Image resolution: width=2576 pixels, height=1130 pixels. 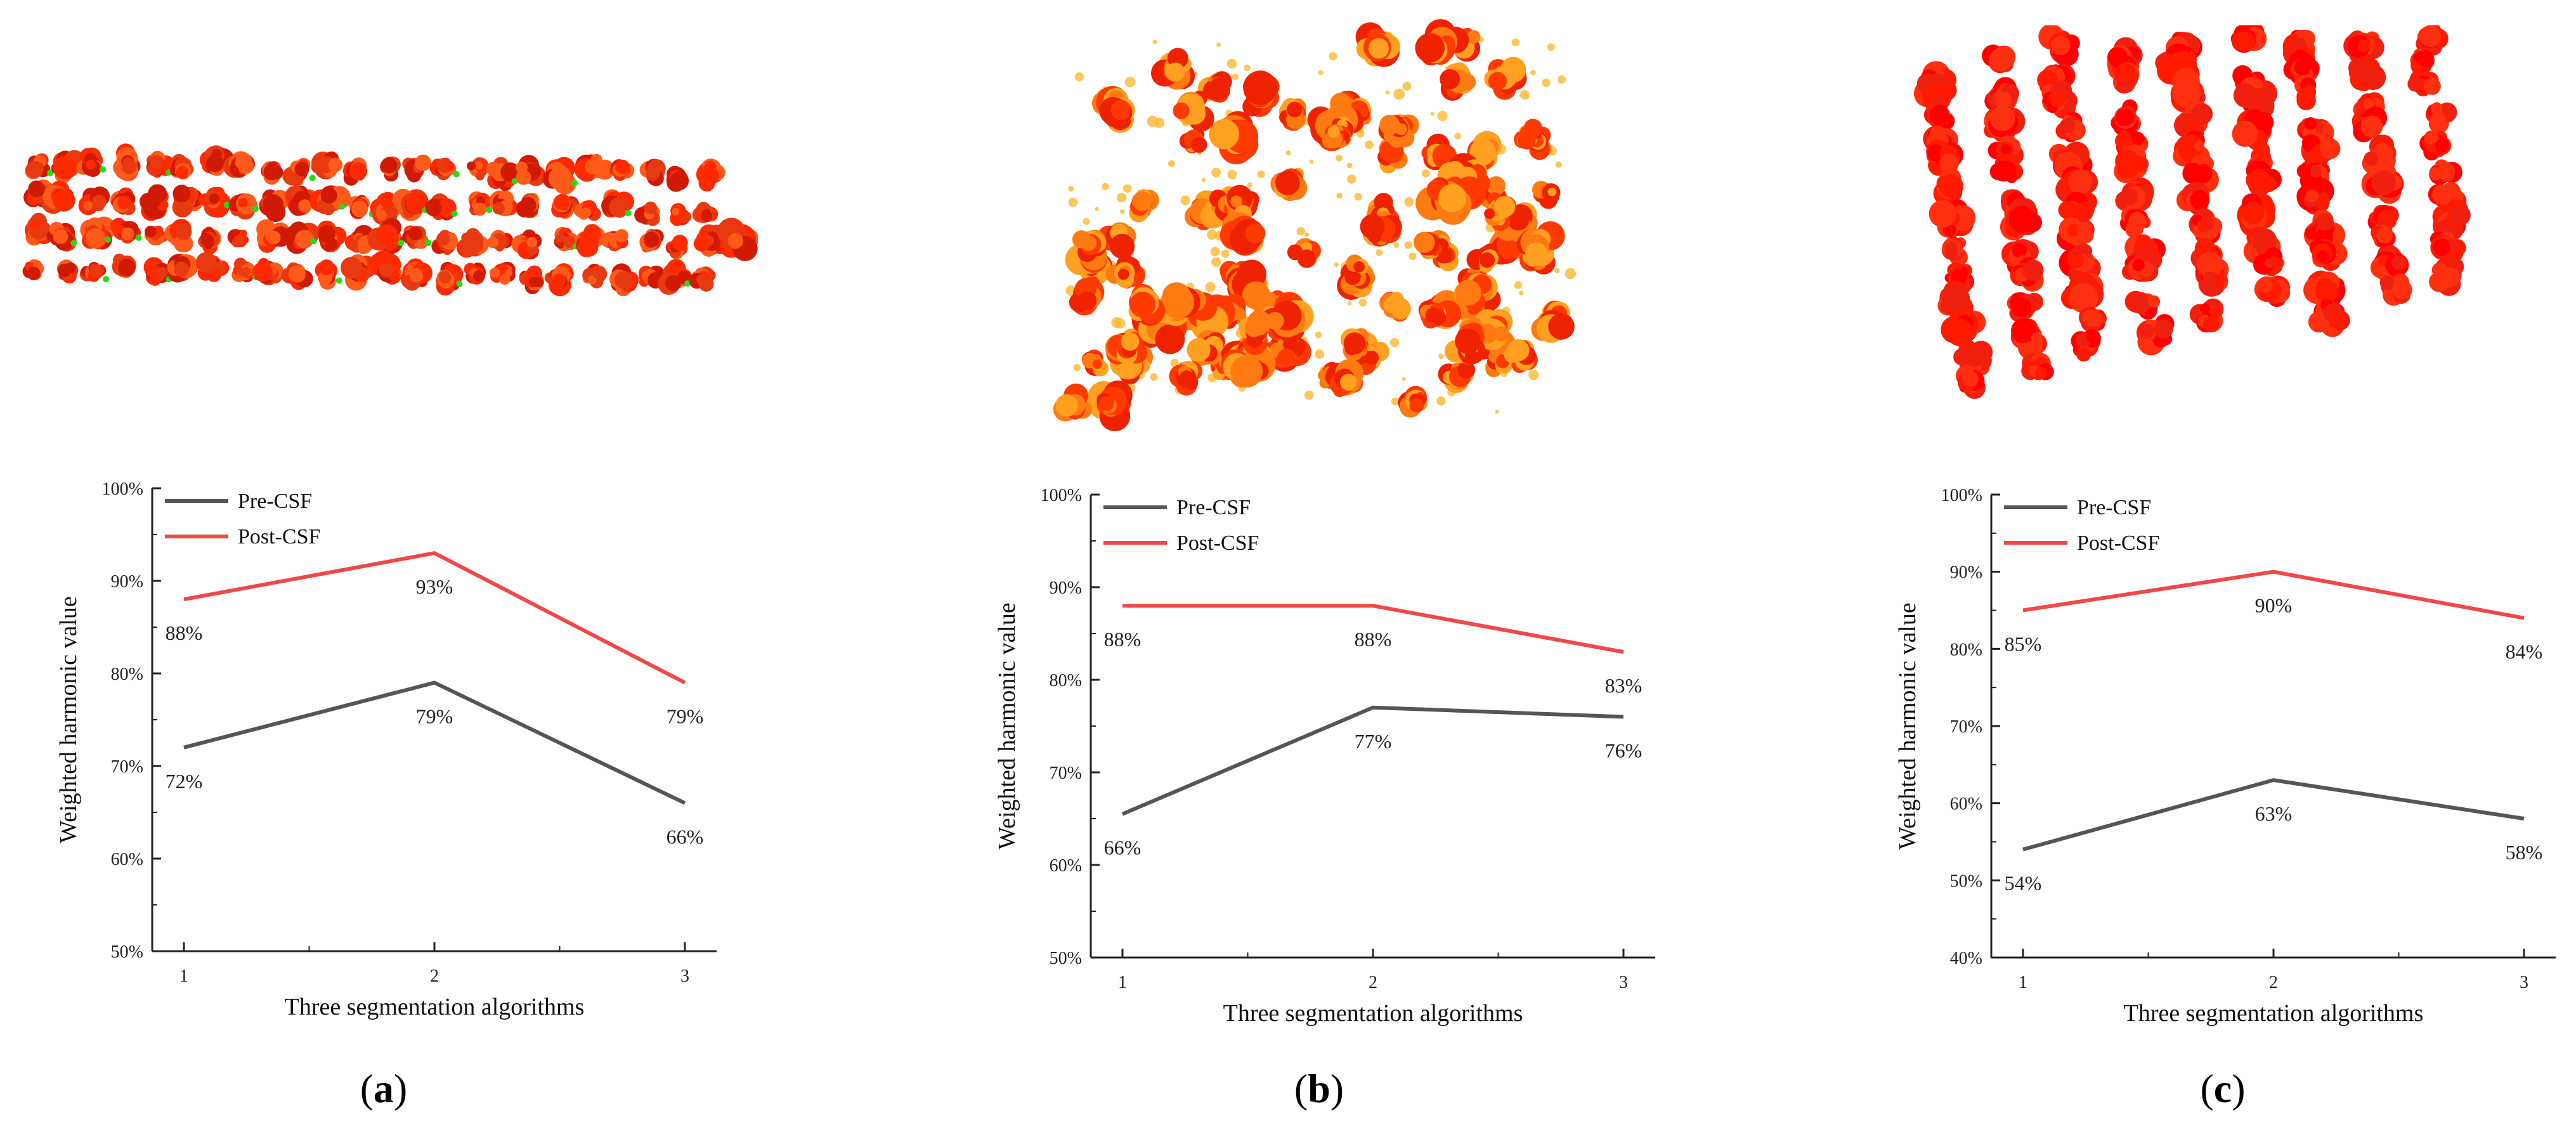 What do you see at coordinates (1007, 725) in the screenshot?
I see `y-axis-label: Weighted harmonic value` at bounding box center [1007, 725].